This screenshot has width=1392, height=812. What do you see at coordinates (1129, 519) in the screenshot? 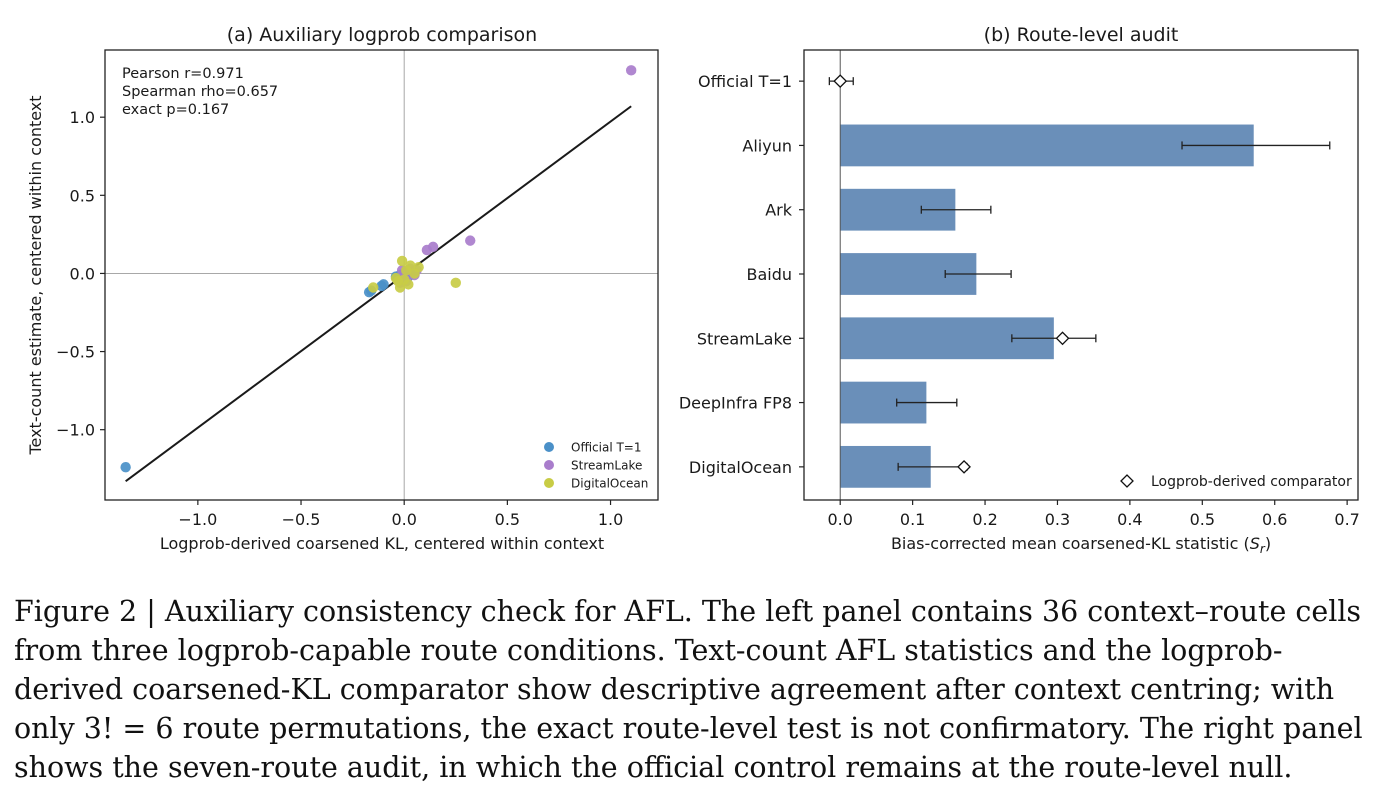
I see `x-tick-label: 0.4` at bounding box center [1129, 519].